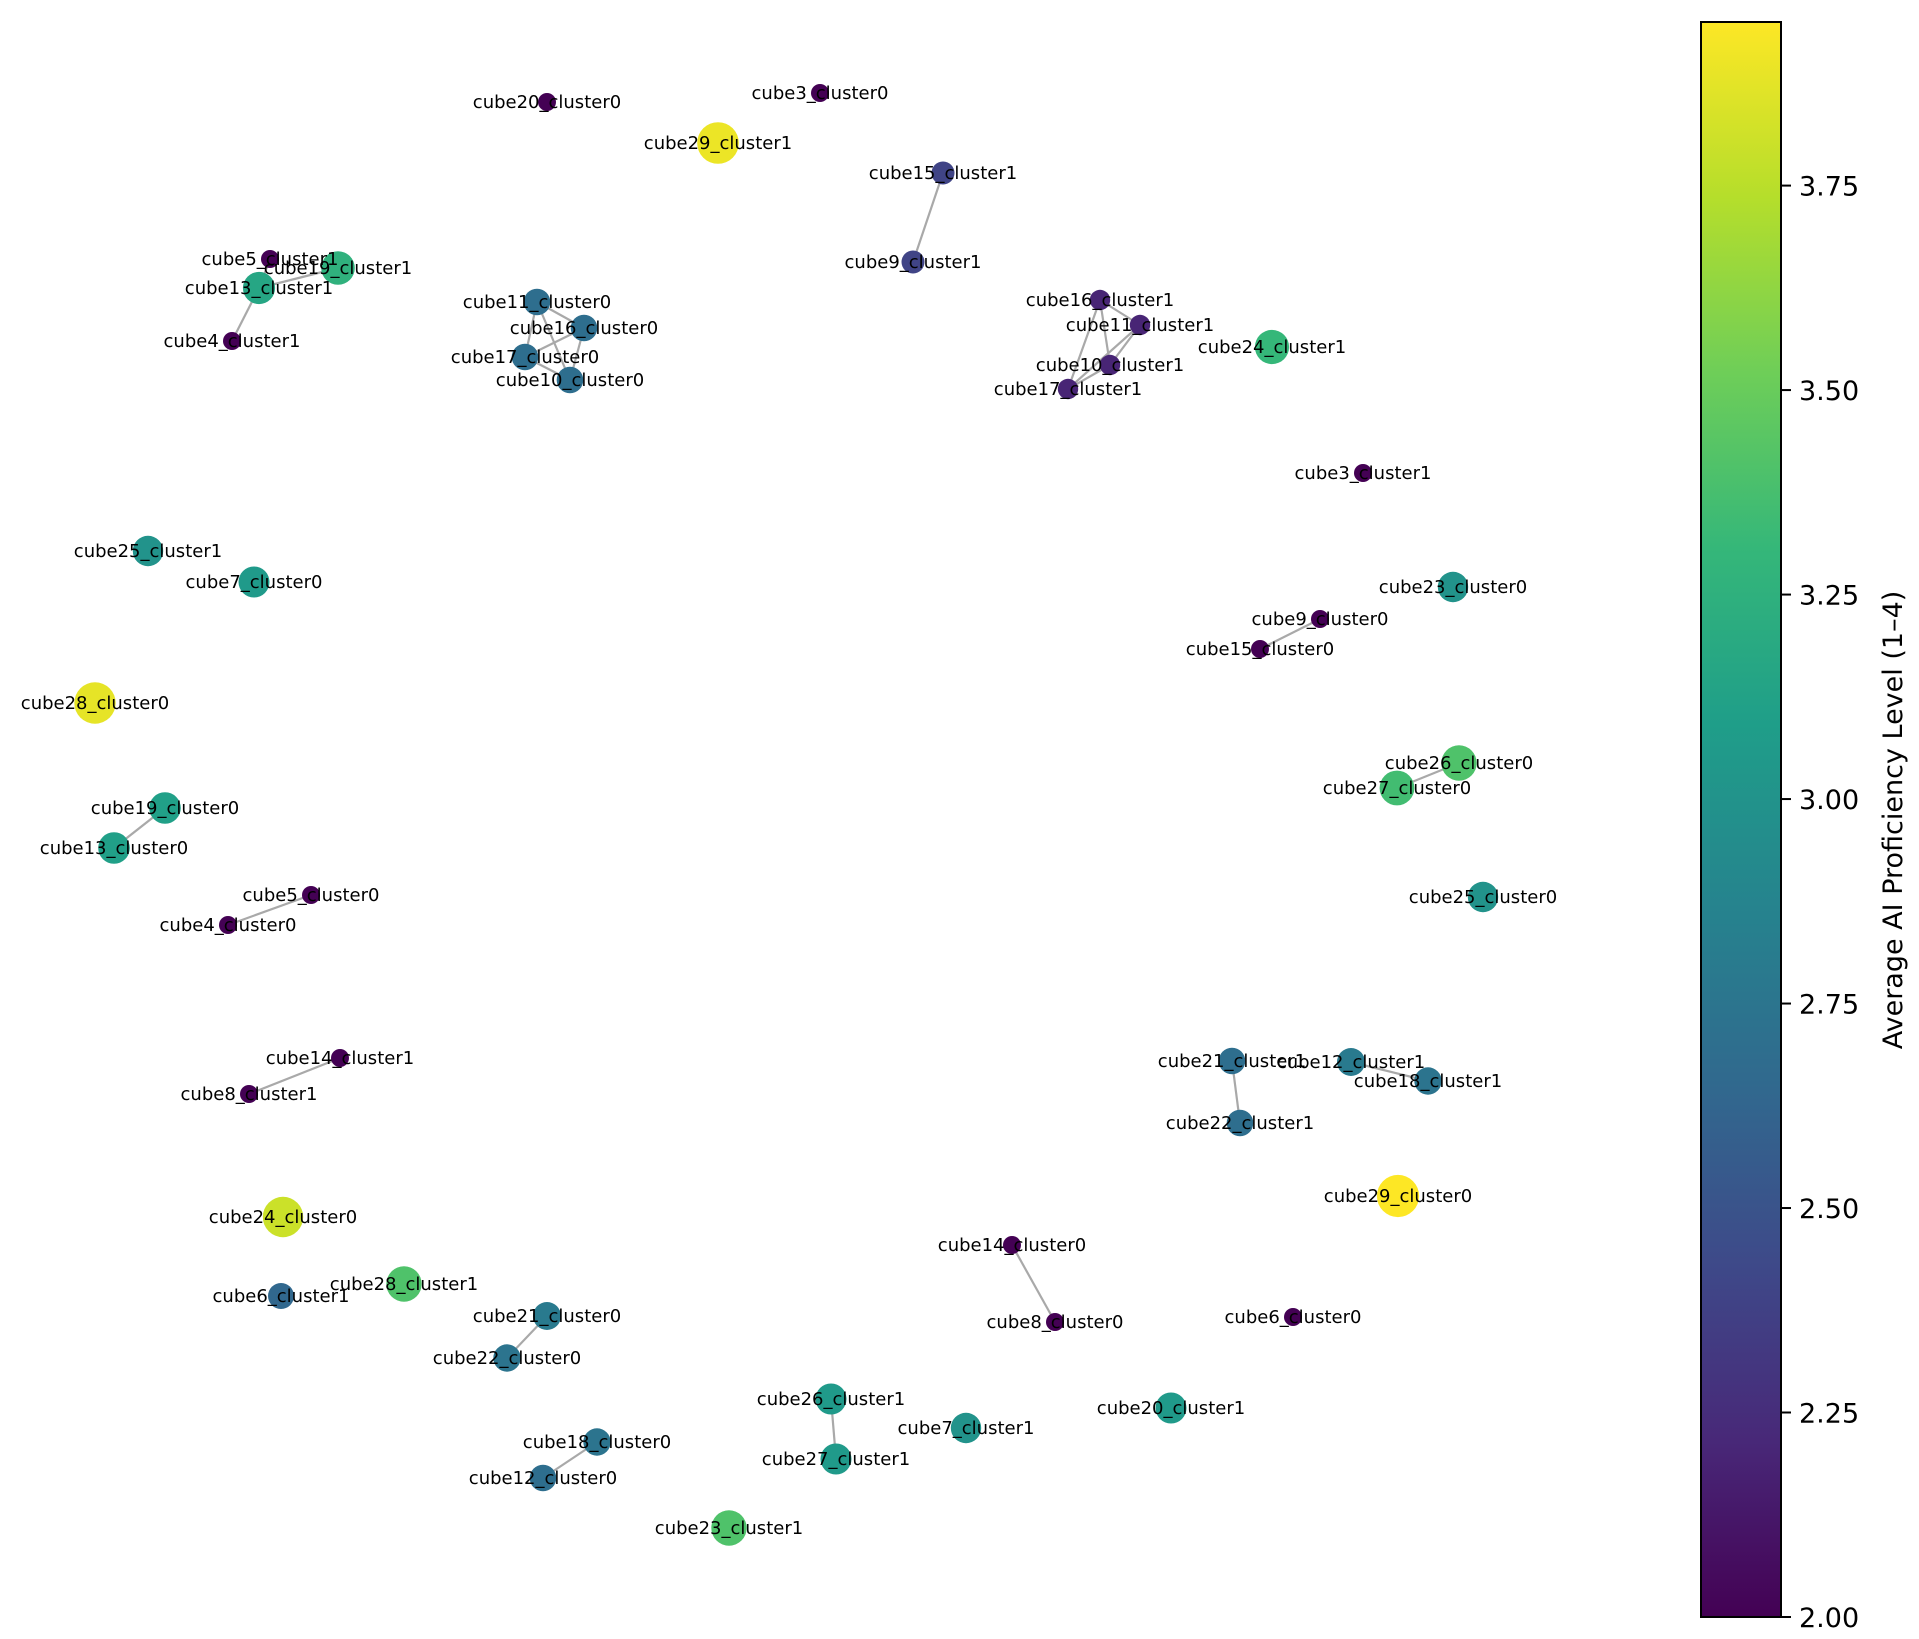 The height and width of the screenshot is (1639, 1919). I want to click on node-cube26_cluster0, so click(1459, 763).